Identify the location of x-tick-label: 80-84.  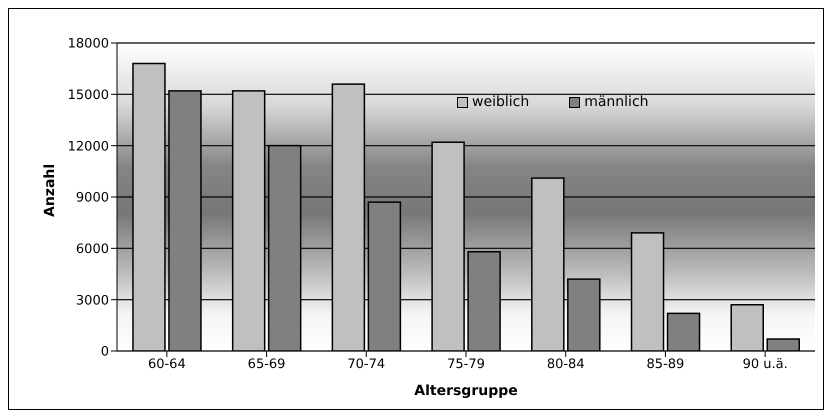
(565, 364).